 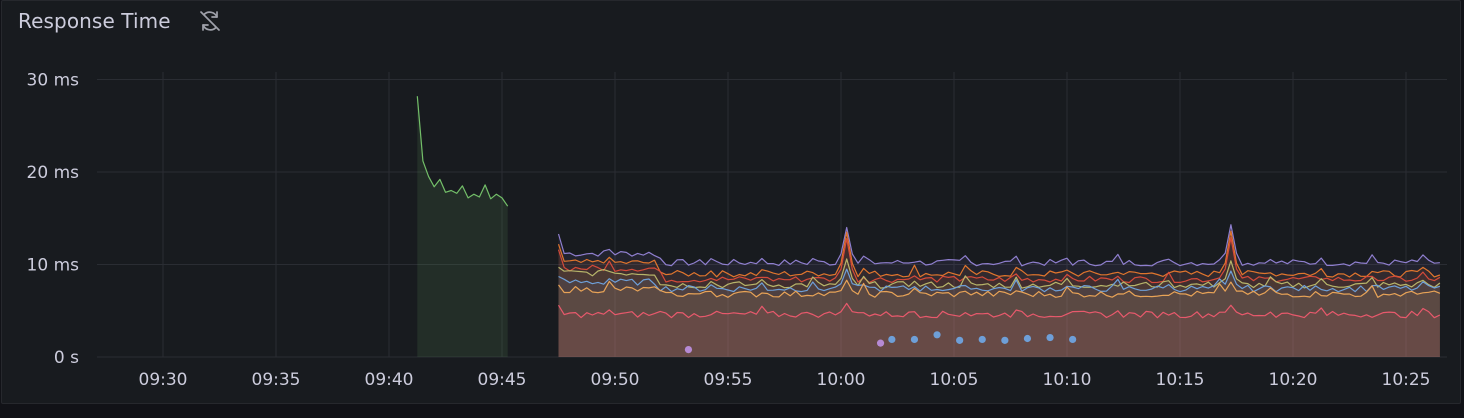 What do you see at coordinates (954, 380) in the screenshot?
I see `x-tick-label: 10:05` at bounding box center [954, 380].